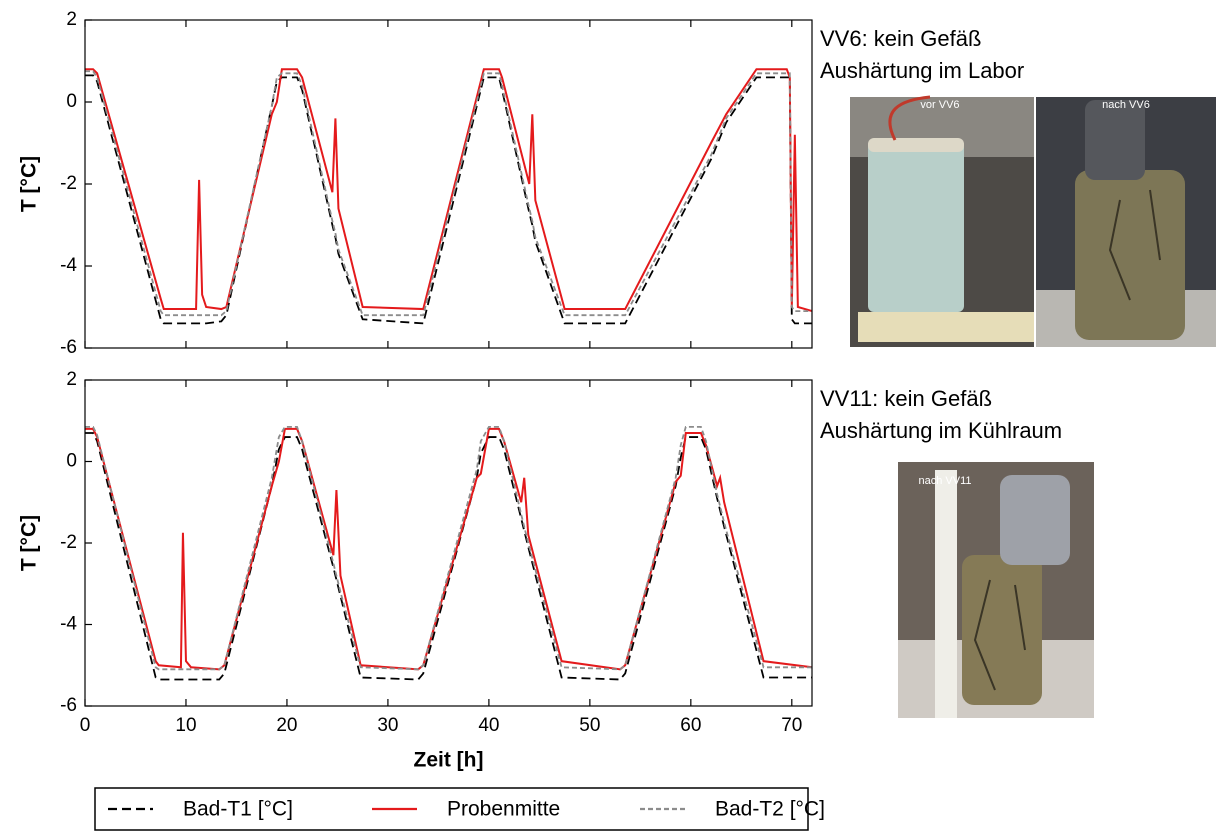  Describe the element at coordinates (589, 725) in the screenshot. I see `x-tick-label: 50` at that location.